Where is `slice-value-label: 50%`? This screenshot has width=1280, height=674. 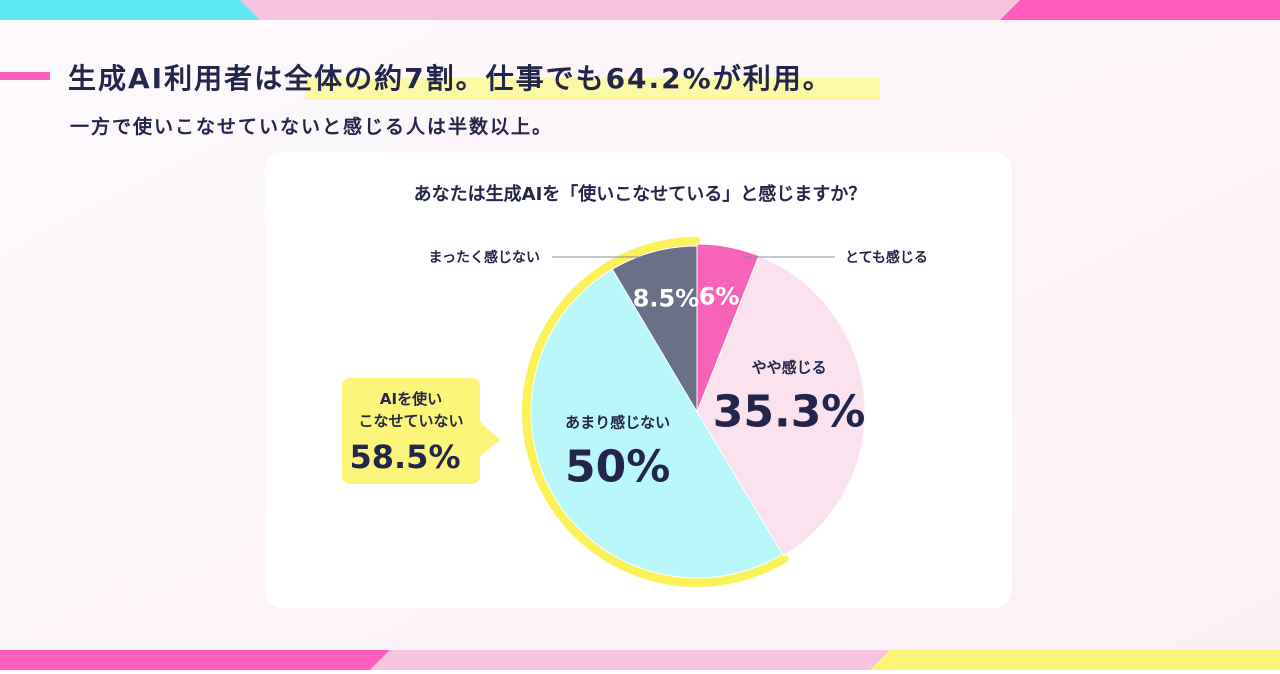
slice-value-label: 50% is located at coordinates (617, 466).